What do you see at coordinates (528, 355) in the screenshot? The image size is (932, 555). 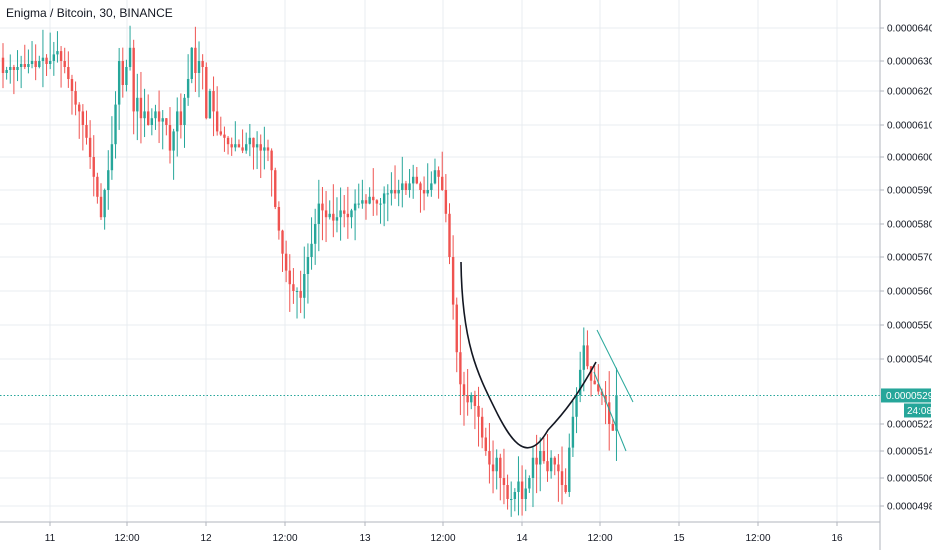 I see `drawn-curve` at bounding box center [528, 355].